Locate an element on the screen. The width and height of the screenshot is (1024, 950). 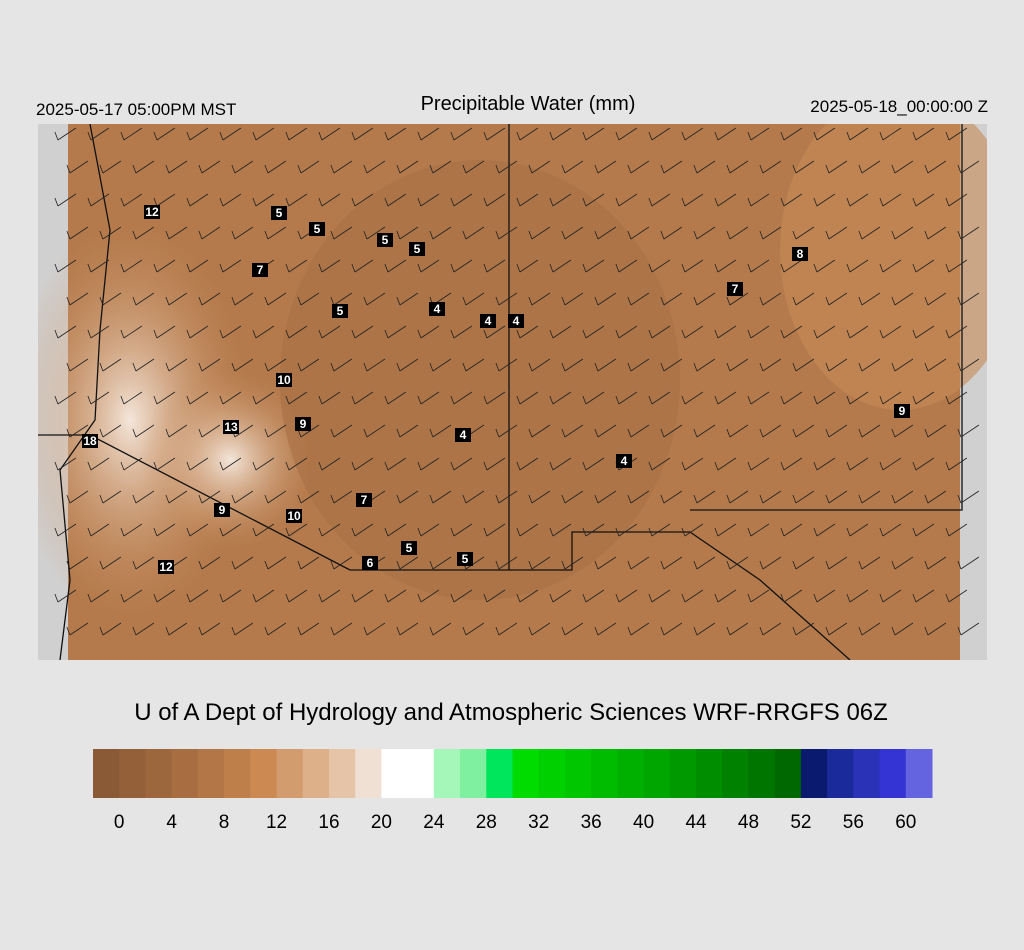
station-value: 7 is located at coordinates (260, 270).